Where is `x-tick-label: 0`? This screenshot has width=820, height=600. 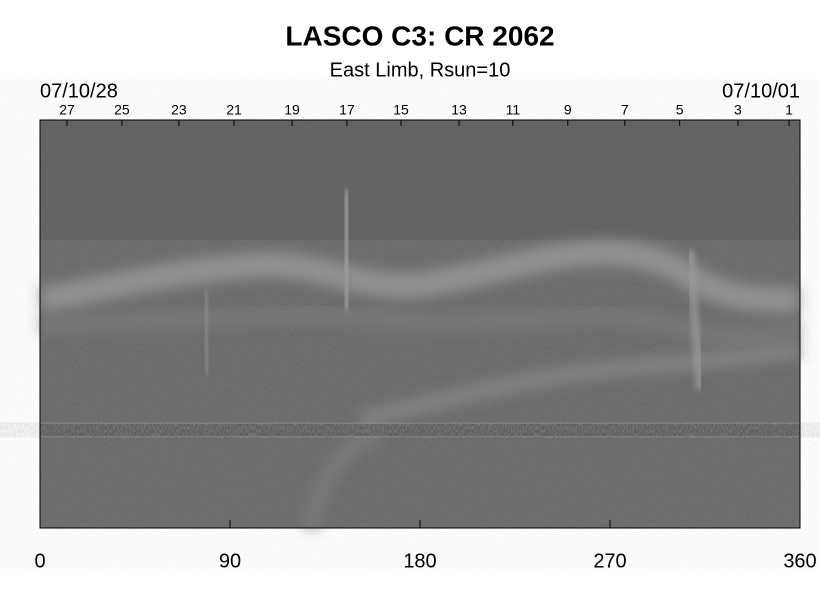 x-tick-label: 0 is located at coordinates (39, 561).